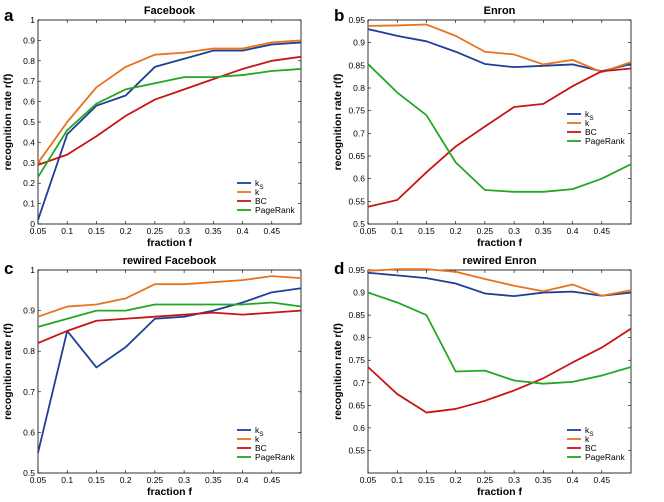 The image size is (664, 502). What do you see at coordinates (356, 201) in the screenshot?
I see `y-tick-label: 0.55` at bounding box center [356, 201].